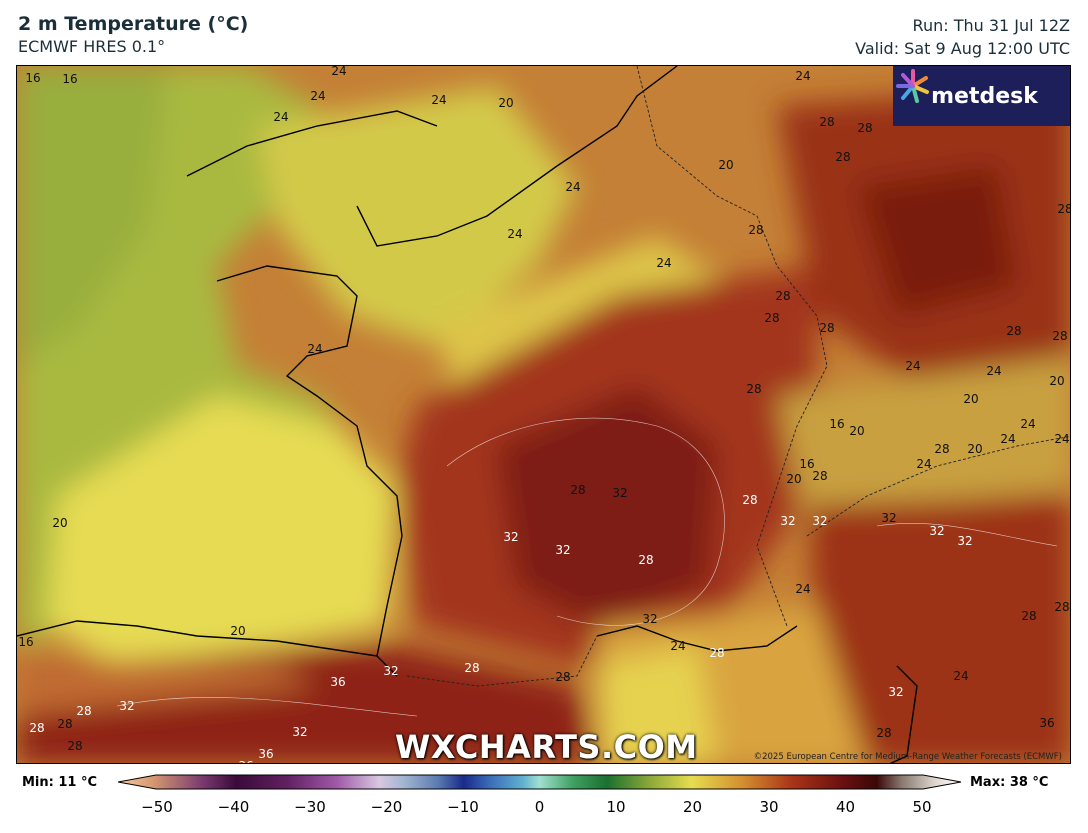 The width and height of the screenshot is (1088, 833). What do you see at coordinates (157, 807) in the screenshot?
I see `colorbar-tick-label: −50` at bounding box center [157, 807].